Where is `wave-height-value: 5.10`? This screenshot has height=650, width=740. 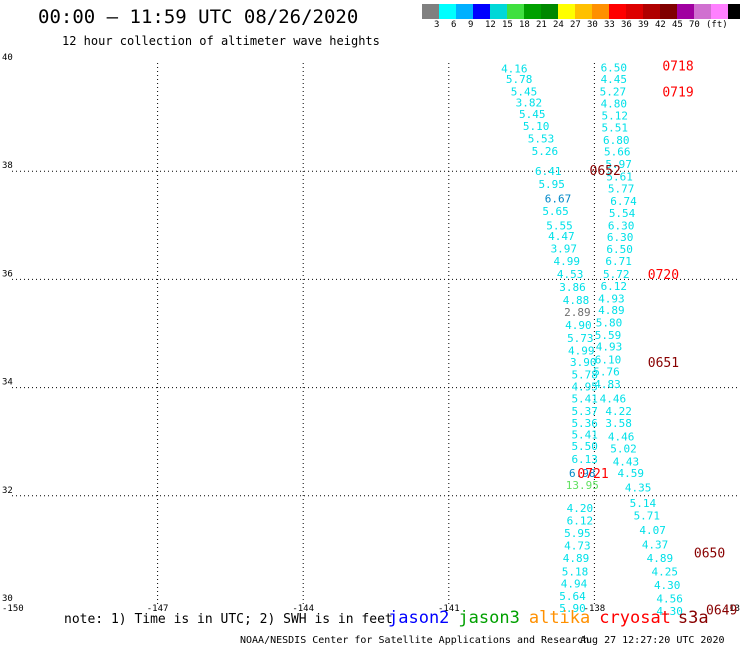
wave-height-value: 5.10 is located at coordinates (536, 126).